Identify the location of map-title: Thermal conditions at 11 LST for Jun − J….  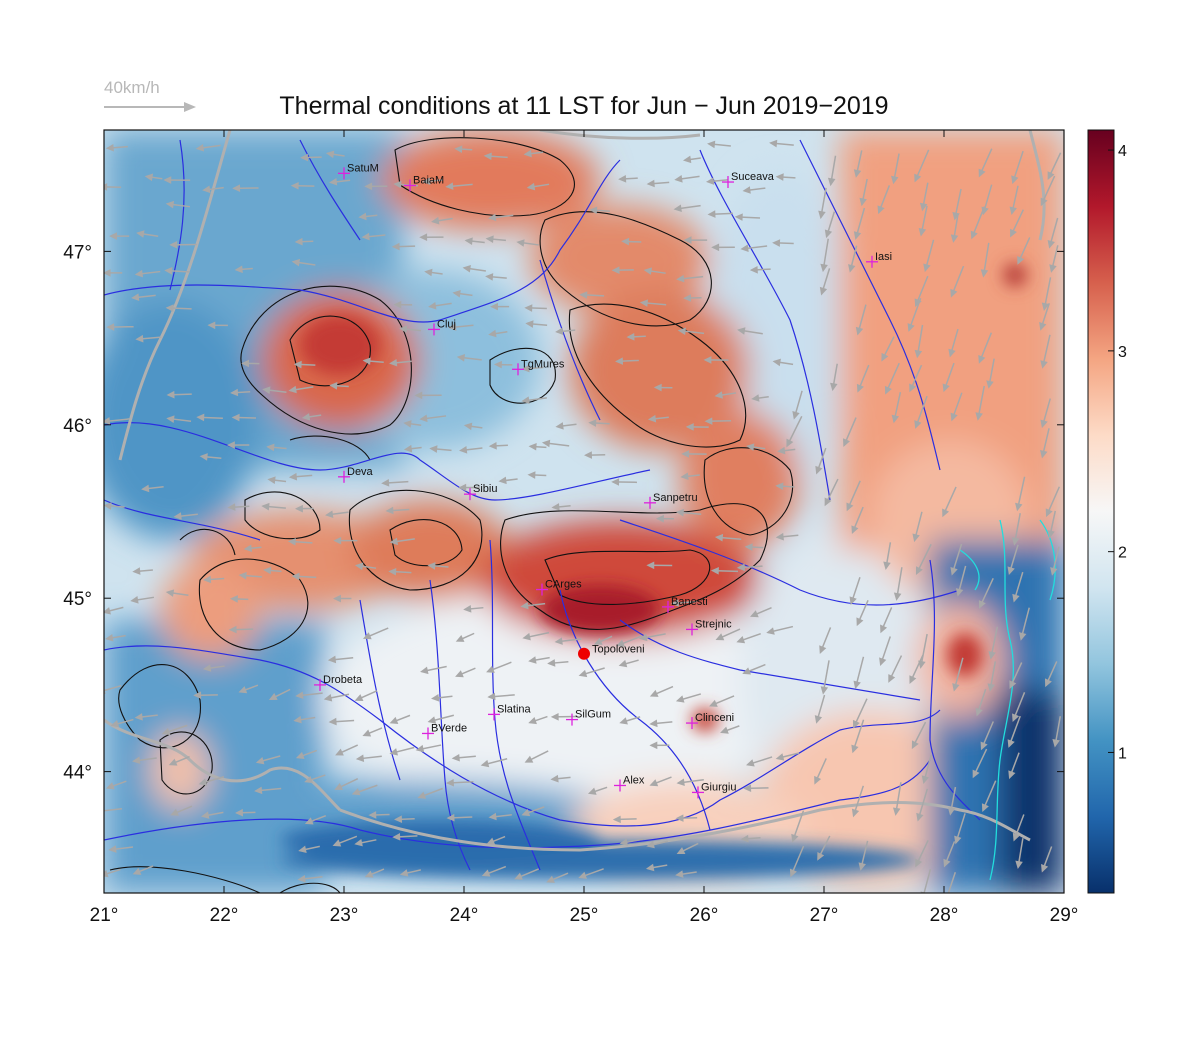
(584, 106).